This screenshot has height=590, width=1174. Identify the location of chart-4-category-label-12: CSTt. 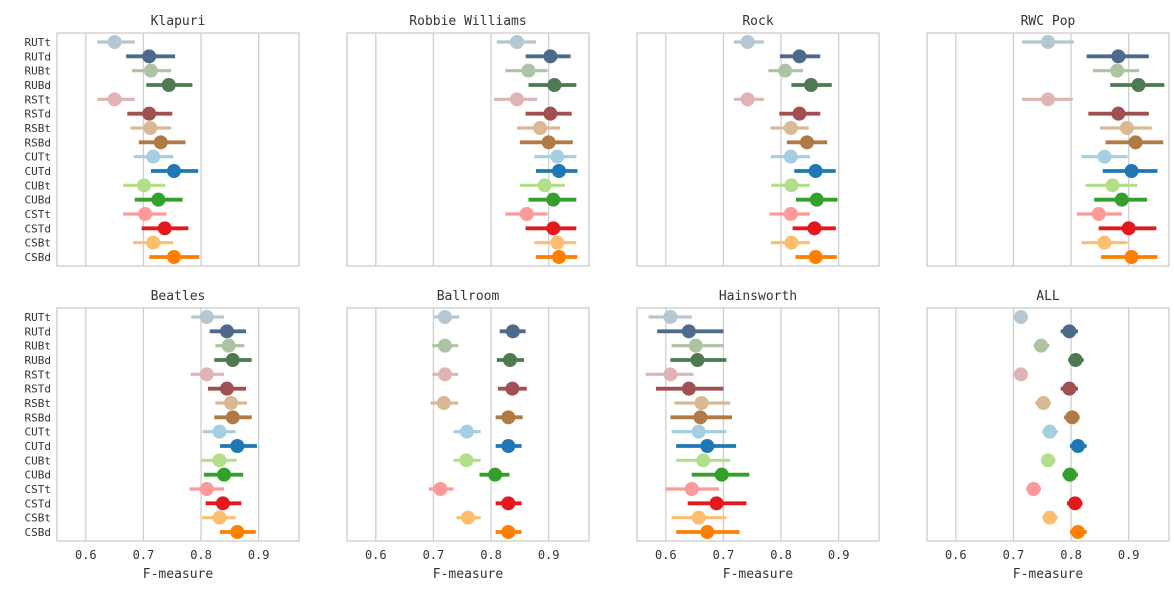
(38, 489).